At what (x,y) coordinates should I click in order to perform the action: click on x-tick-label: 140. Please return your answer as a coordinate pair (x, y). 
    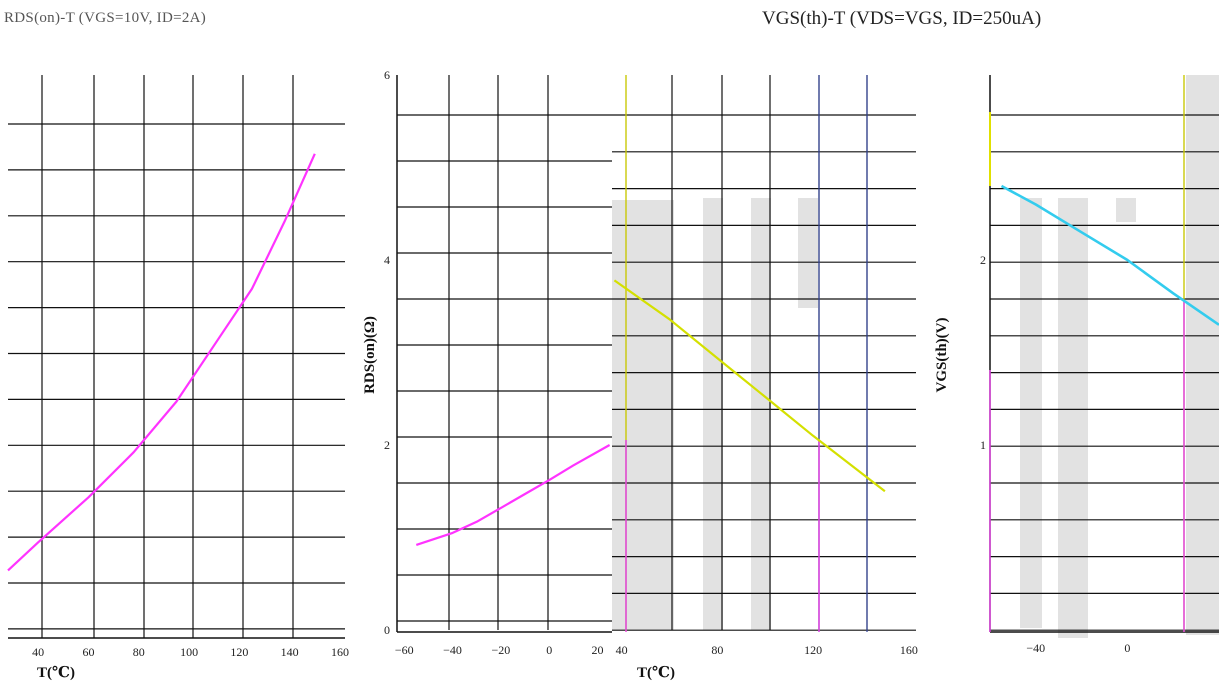
    Looking at the image, I should click on (290, 652).